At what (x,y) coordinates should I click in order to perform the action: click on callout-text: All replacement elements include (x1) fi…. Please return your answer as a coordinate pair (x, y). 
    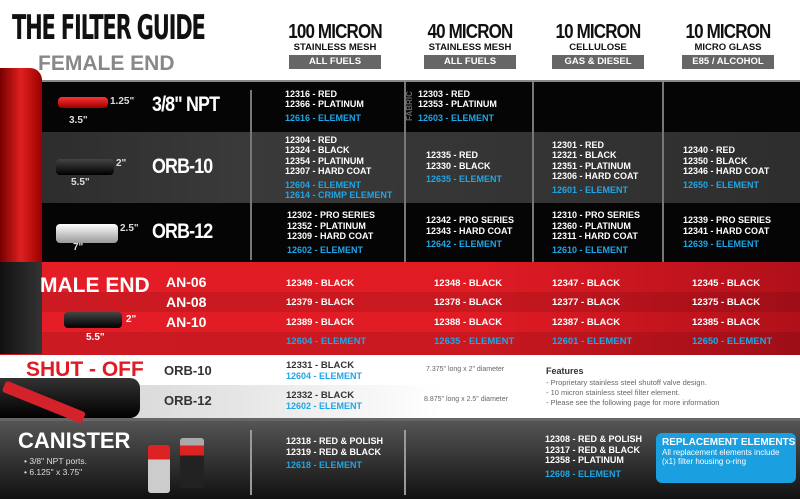
    Looking at the image, I should click on (721, 457).